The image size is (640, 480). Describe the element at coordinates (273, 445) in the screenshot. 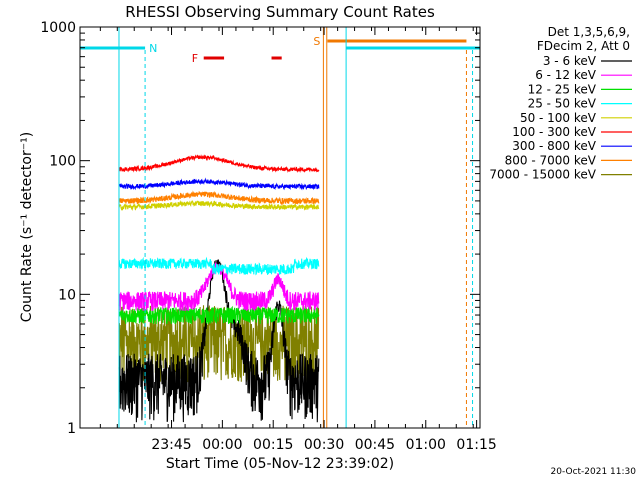

I see `x-tick-label-2: 00:15` at that location.